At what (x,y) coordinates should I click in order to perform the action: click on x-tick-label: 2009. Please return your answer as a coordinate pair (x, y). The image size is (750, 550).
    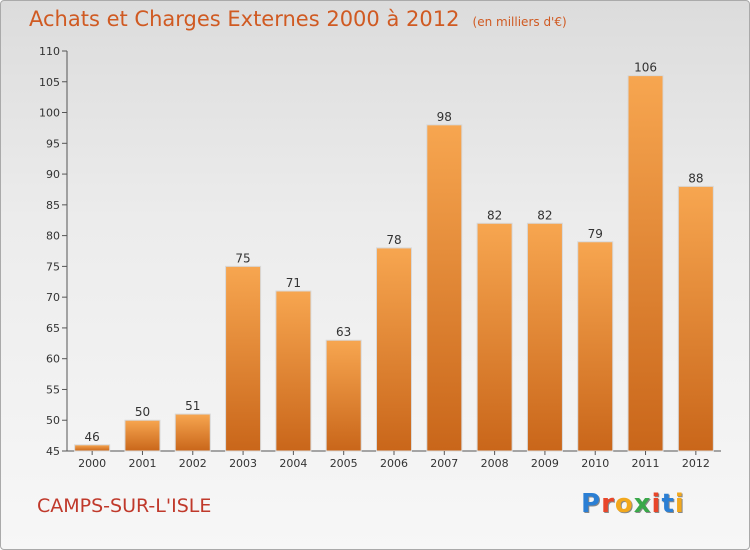
    Looking at the image, I should click on (545, 463).